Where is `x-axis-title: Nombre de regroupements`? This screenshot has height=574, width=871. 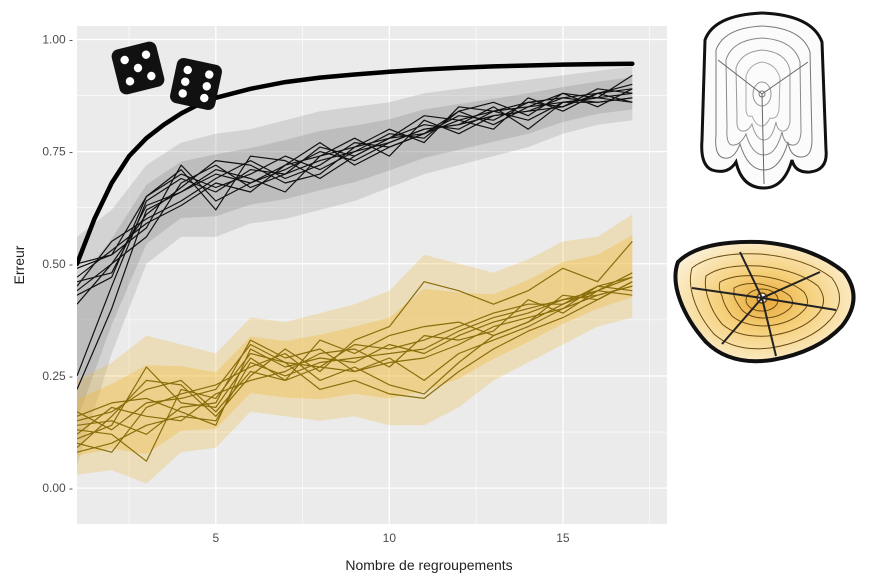
x-axis-title: Nombre de regroupements is located at coordinates (428, 565).